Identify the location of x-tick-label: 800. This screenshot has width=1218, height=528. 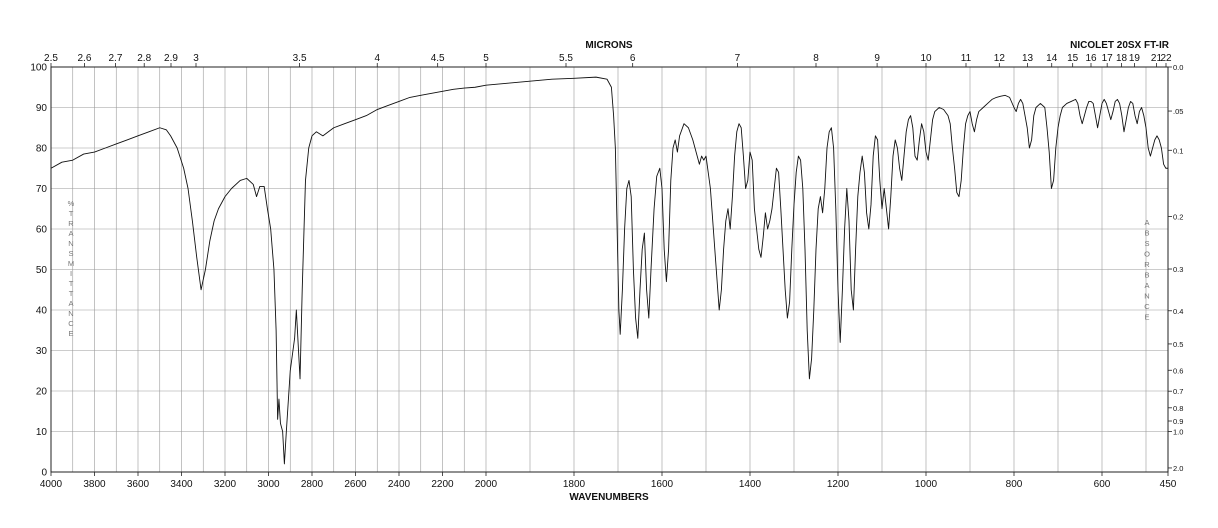
(1014, 484).